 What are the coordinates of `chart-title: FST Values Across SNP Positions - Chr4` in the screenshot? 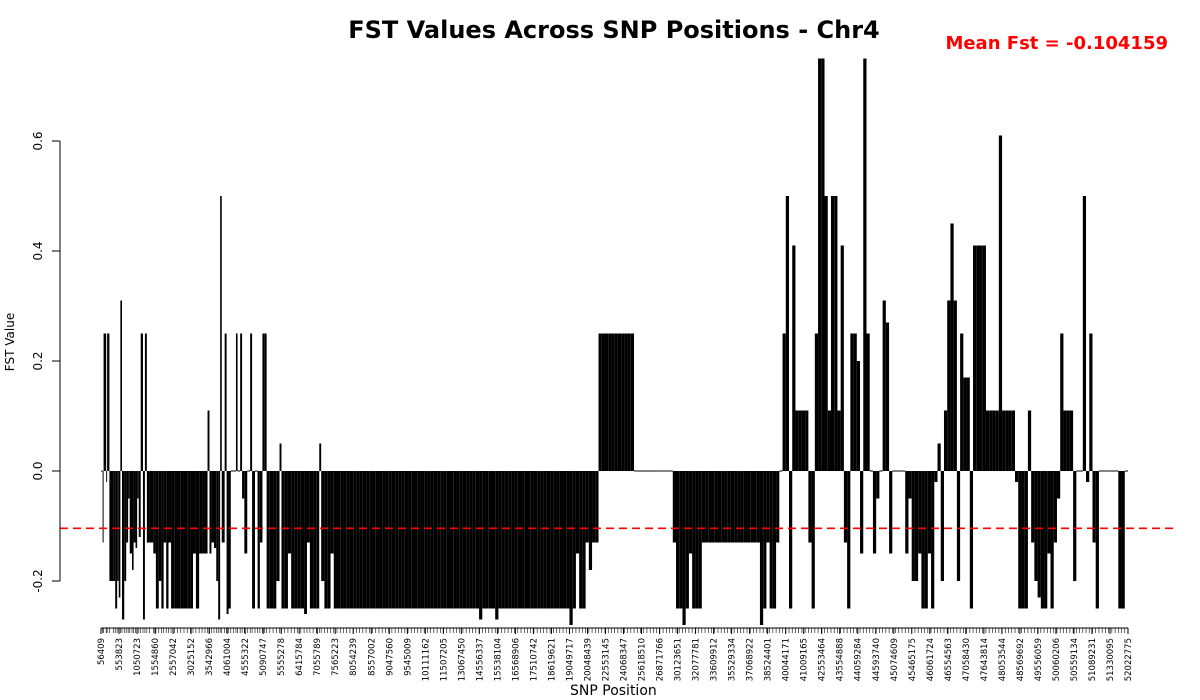 It's located at (614, 30).